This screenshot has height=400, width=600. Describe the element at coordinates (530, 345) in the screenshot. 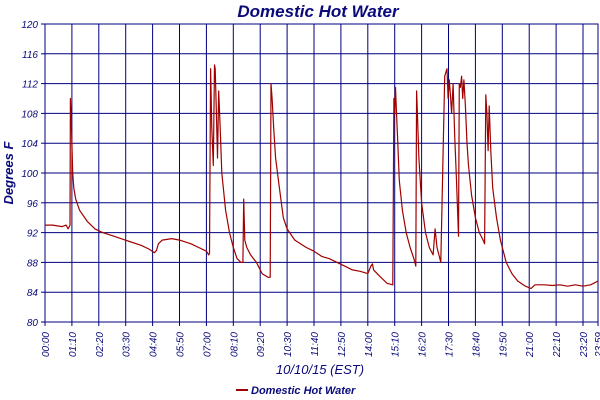

I see `x-tick-label: 21:00` at that location.